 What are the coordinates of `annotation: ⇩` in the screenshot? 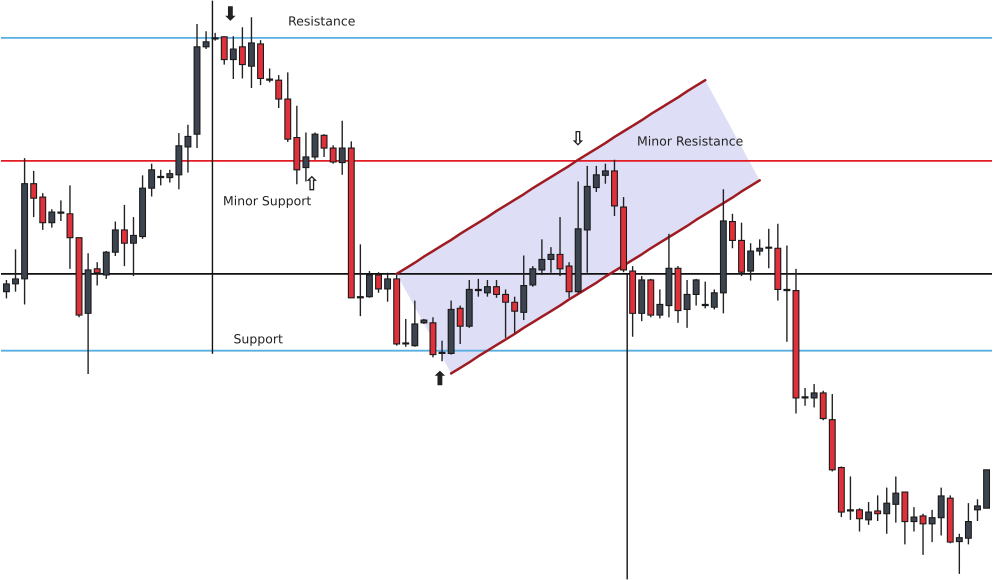 It's located at (578, 138).